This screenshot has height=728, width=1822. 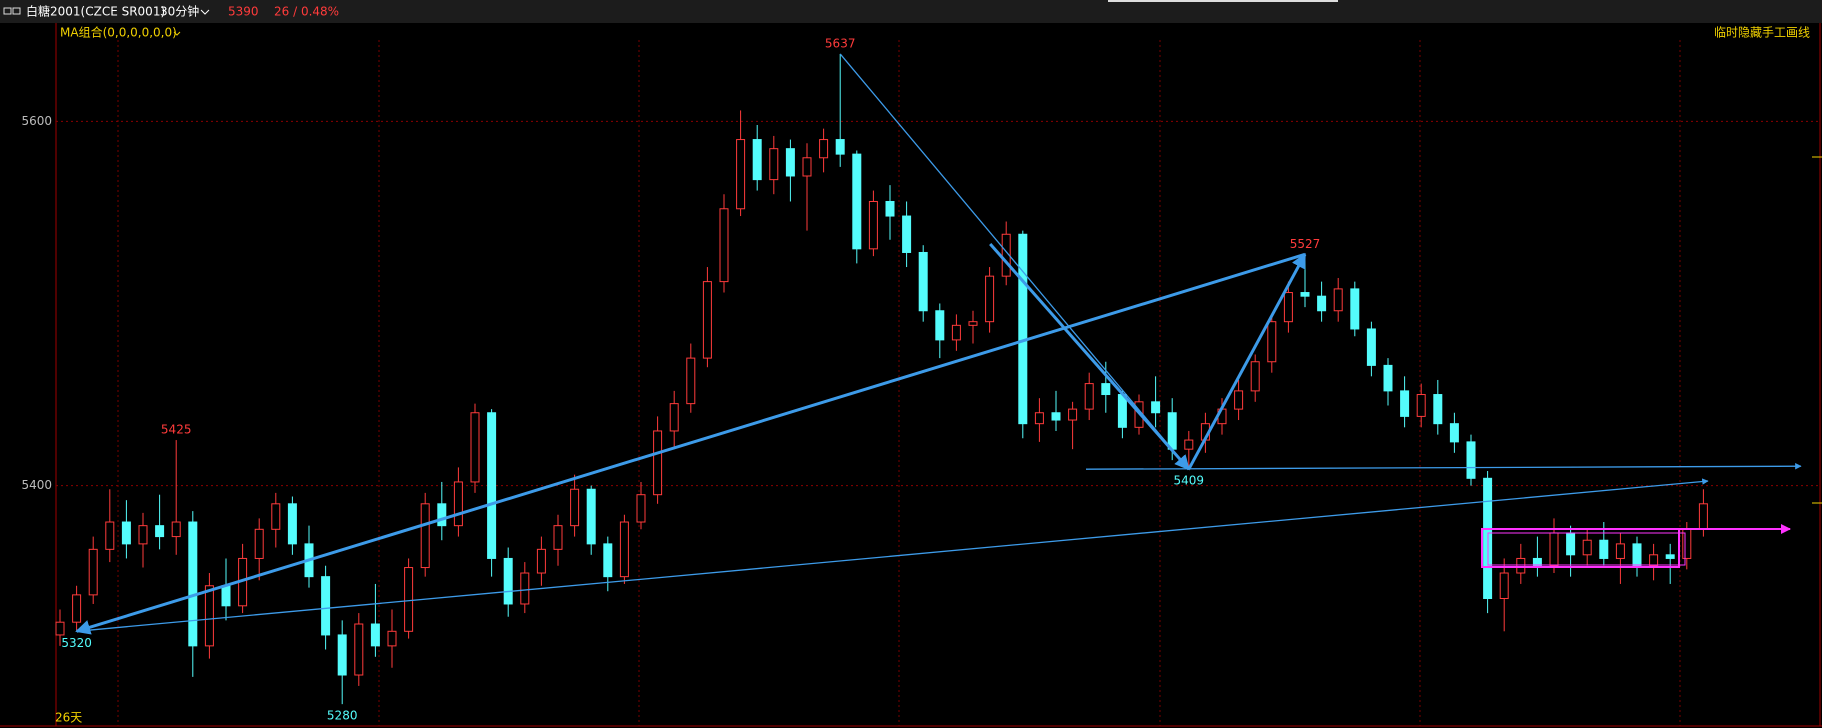 What do you see at coordinates (1443, 466) in the screenshot?
I see `trend-line` at bounding box center [1443, 466].